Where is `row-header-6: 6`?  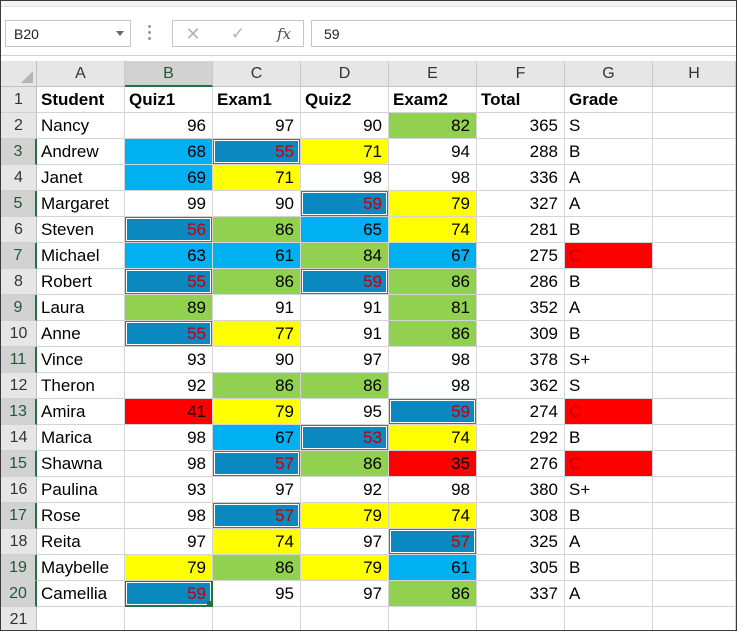
row-header-6: 6 is located at coordinates (19, 230).